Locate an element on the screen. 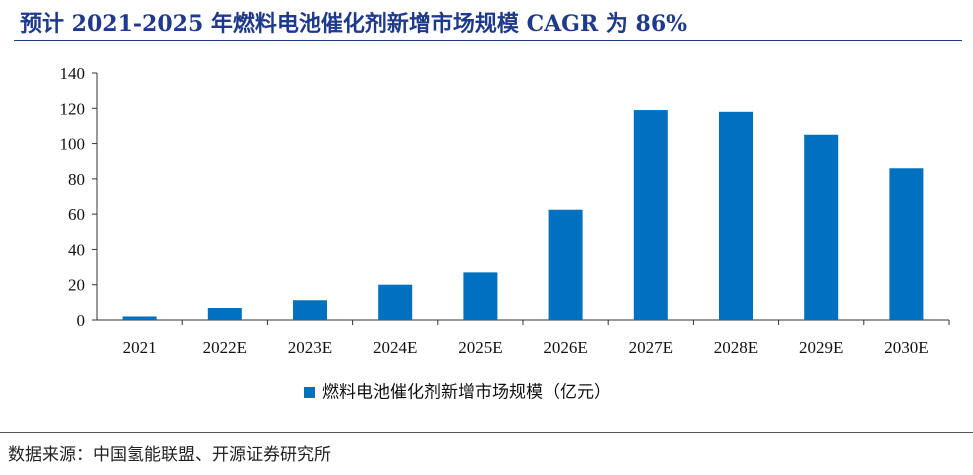  x-tick-label: 2025E is located at coordinates (480, 347).